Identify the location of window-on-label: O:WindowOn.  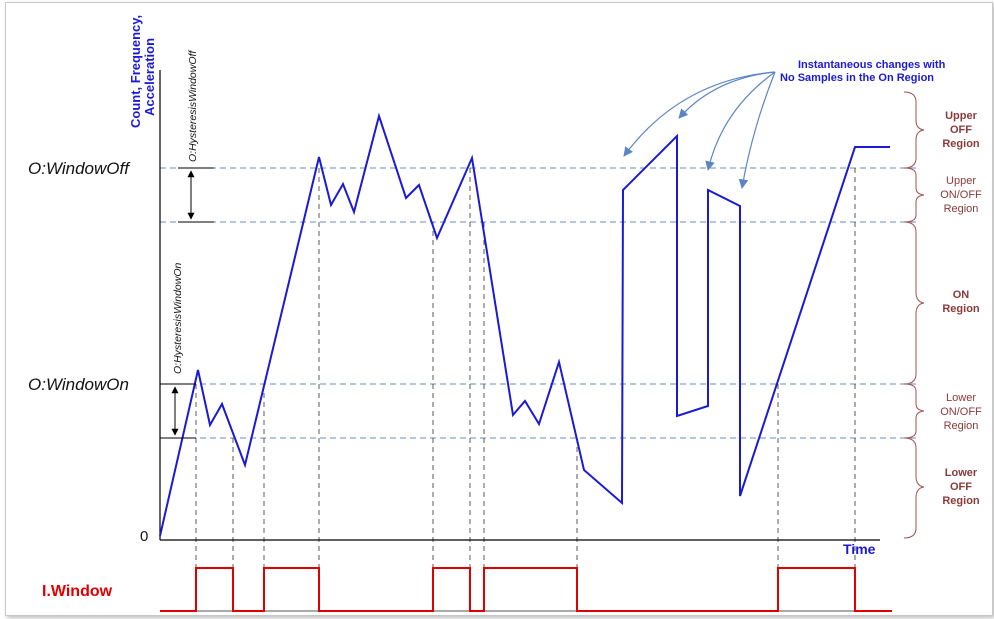
(78, 384).